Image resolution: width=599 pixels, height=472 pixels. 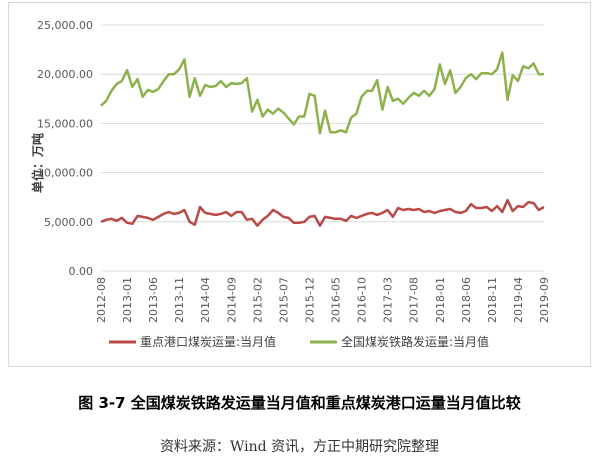 I want to click on x-tick-label: 2017-08, so click(x=414, y=300).